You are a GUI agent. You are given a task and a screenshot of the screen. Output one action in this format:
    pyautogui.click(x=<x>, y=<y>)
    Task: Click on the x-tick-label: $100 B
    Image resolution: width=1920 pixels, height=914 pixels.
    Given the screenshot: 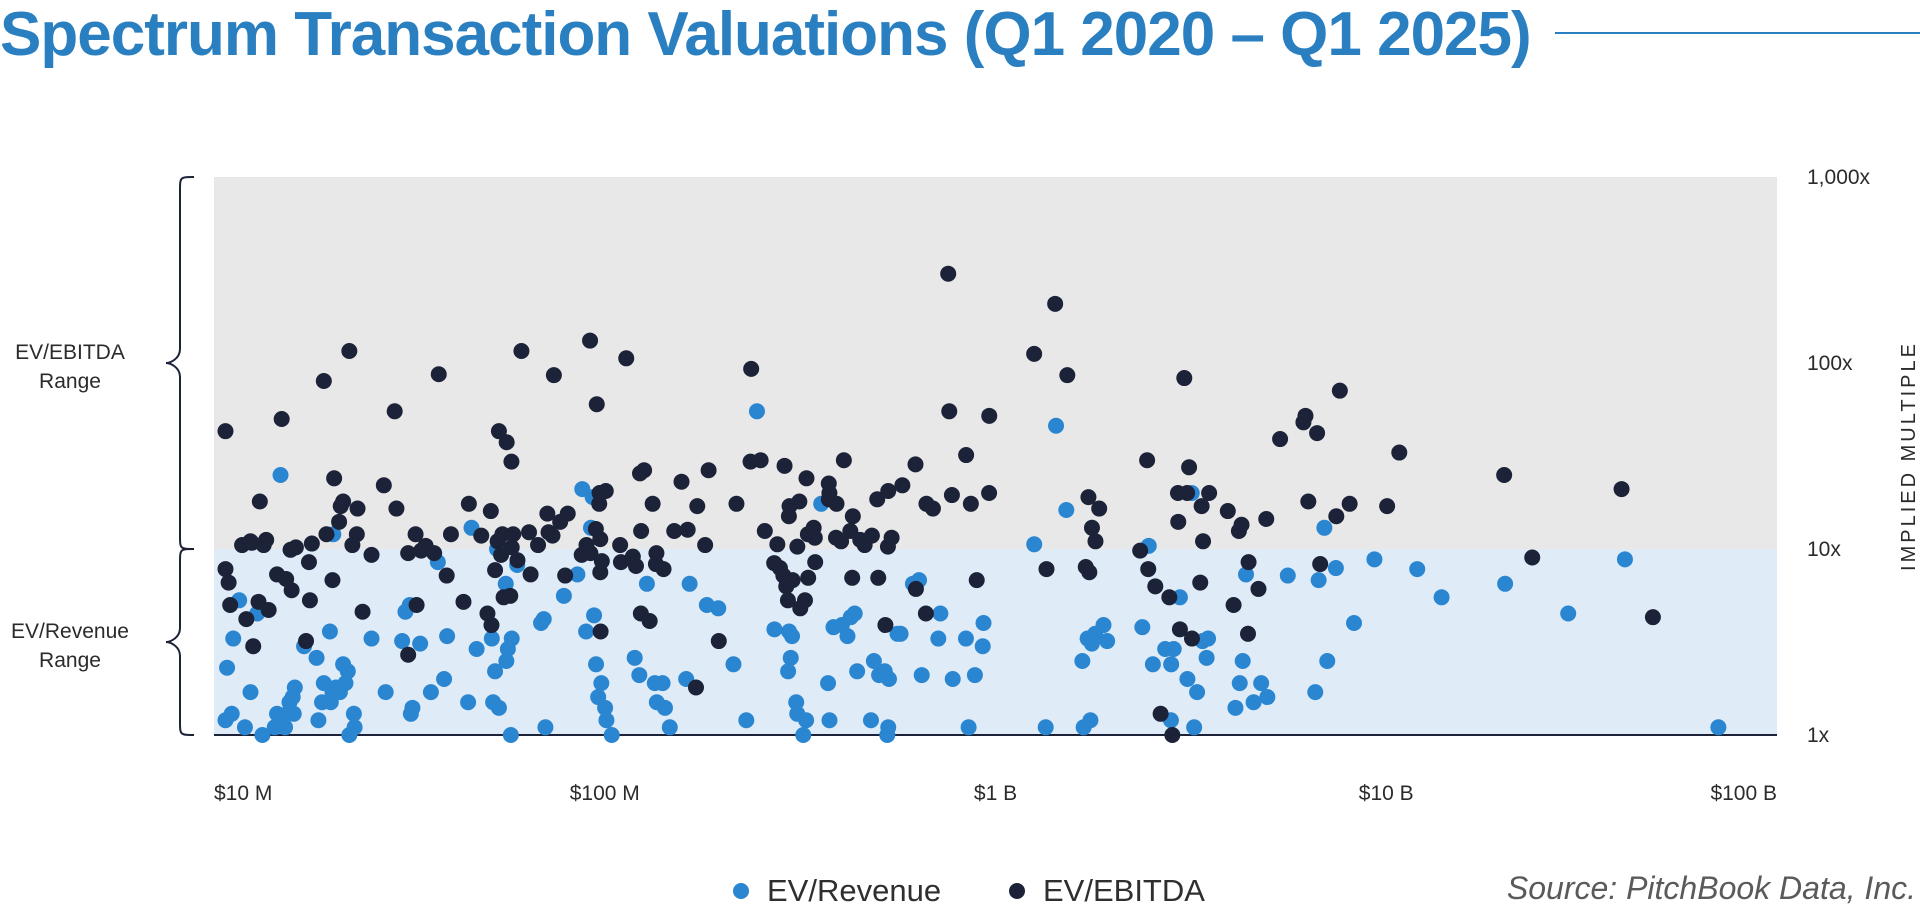 What is the action you would take?
    pyautogui.click(x=1743, y=793)
    